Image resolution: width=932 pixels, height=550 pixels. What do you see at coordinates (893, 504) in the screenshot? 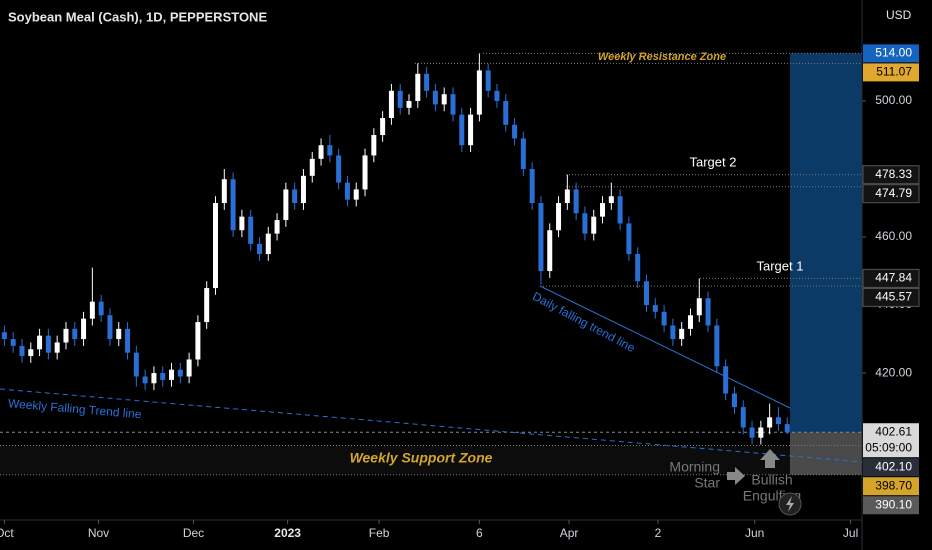
I see `price-label: 390.10` at bounding box center [893, 504].